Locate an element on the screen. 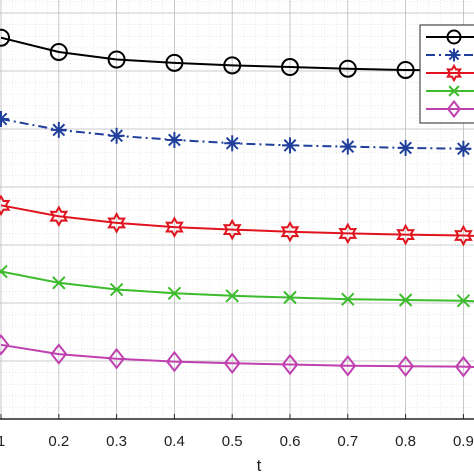  x-axis-label: t is located at coordinates (259, 465).